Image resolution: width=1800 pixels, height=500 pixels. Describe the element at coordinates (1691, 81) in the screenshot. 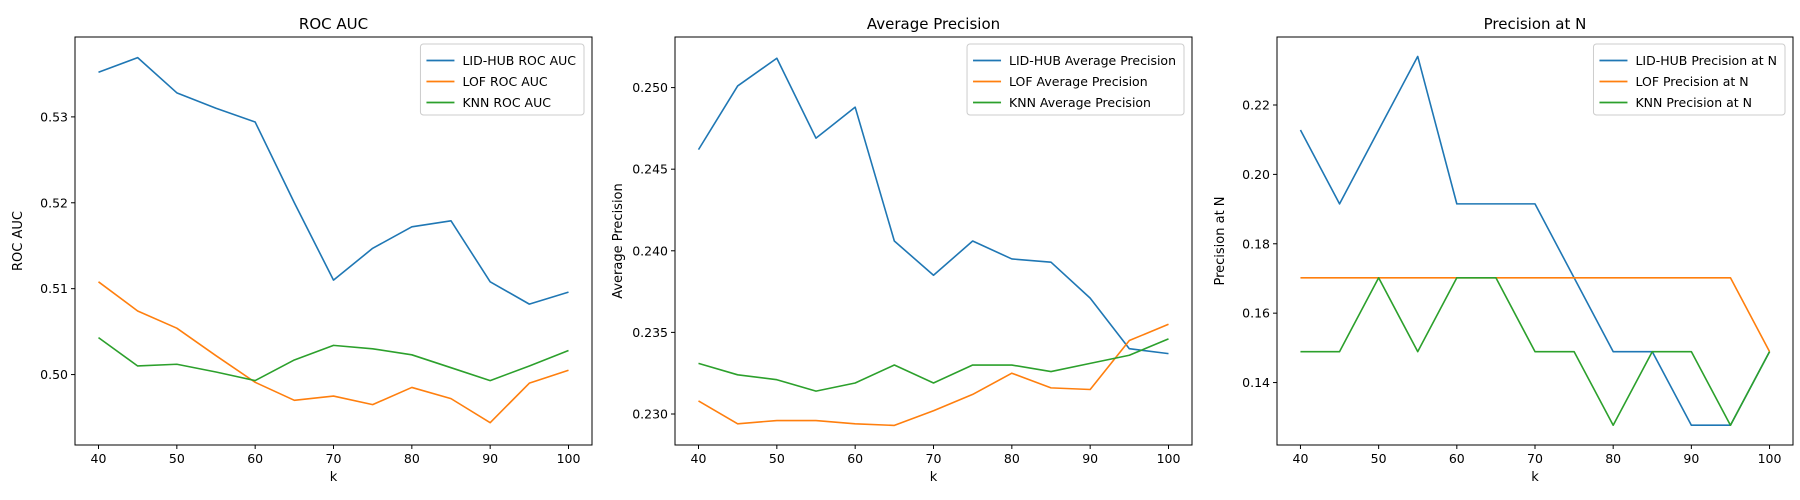

I see `legend-label: LOF Precision at N` at that location.